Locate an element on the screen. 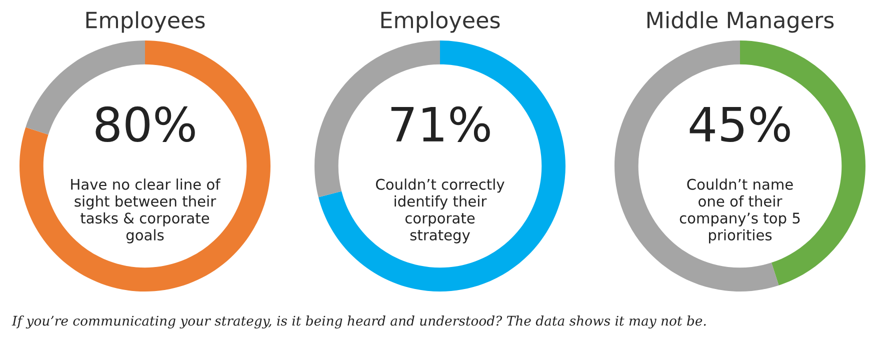  data-label: 80% is located at coordinates (145, 124).